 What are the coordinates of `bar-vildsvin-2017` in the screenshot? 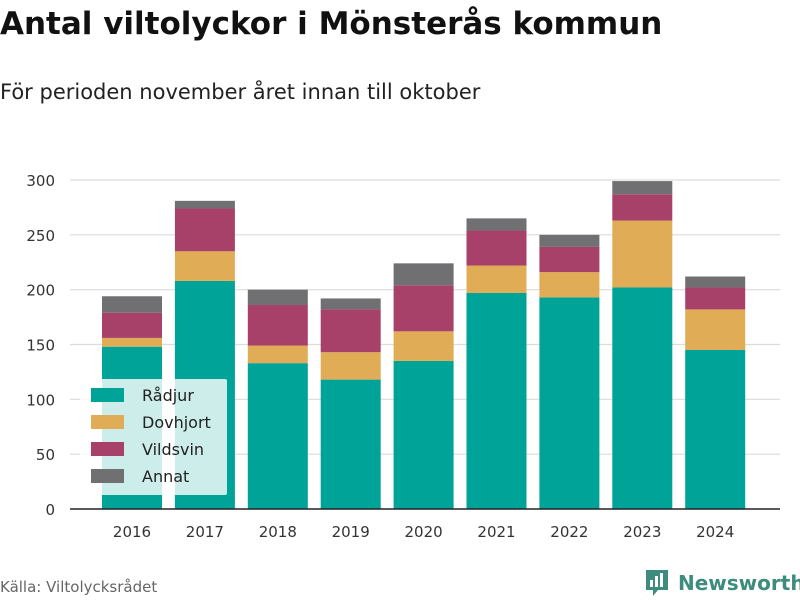 It's located at (204, 230).